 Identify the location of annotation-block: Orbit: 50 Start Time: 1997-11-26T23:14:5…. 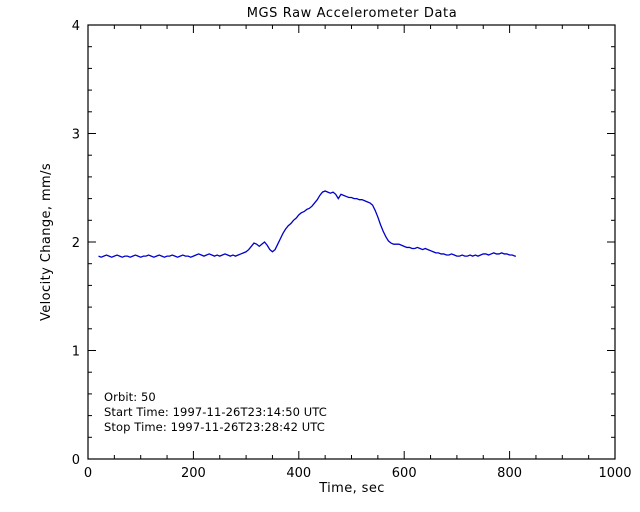
(215, 412).